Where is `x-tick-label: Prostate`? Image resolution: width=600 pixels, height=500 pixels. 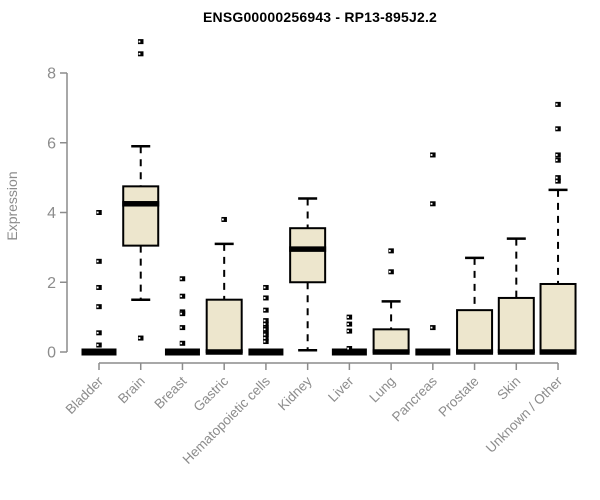 x-tick-label: Prostate is located at coordinates (459, 397).